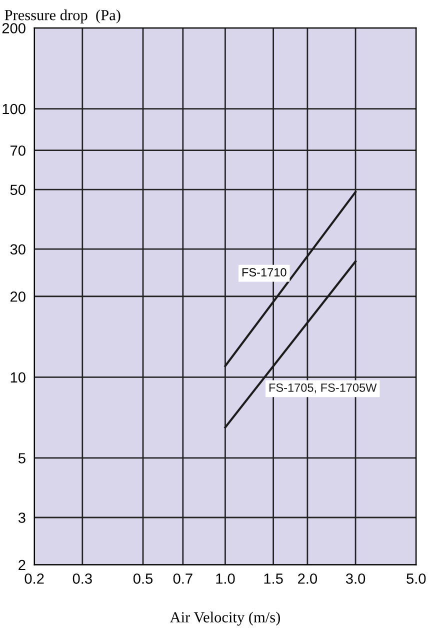  I want to click on y-axis-title: Pressure drop (Pa), so click(62, 17).